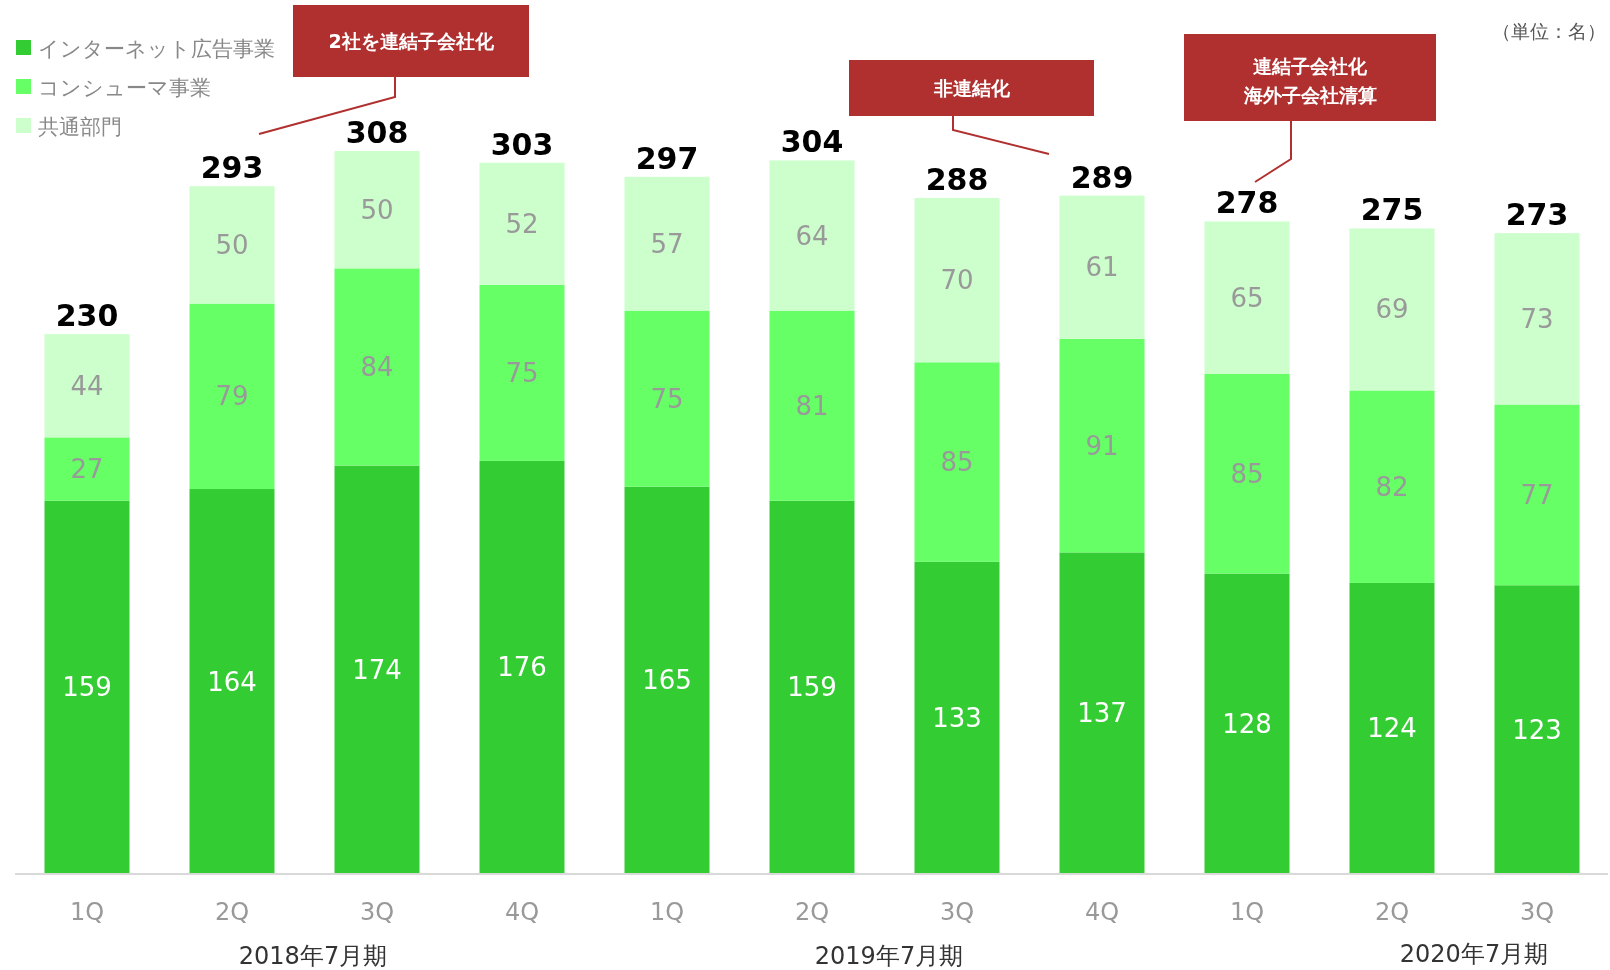 The height and width of the screenshot is (970, 1610). What do you see at coordinates (1247, 203) in the screenshot?
I see `total-label: 278` at bounding box center [1247, 203].